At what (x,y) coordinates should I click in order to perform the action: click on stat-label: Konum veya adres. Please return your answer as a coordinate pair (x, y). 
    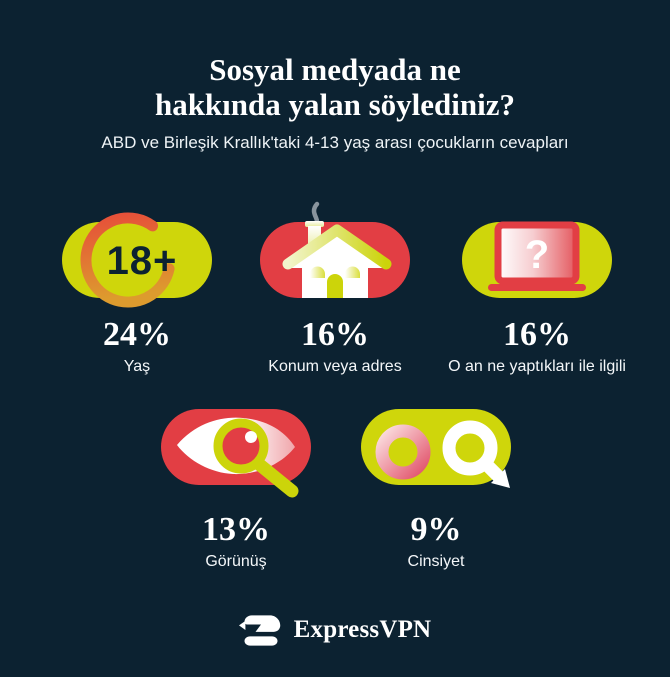
    Looking at the image, I should click on (335, 366).